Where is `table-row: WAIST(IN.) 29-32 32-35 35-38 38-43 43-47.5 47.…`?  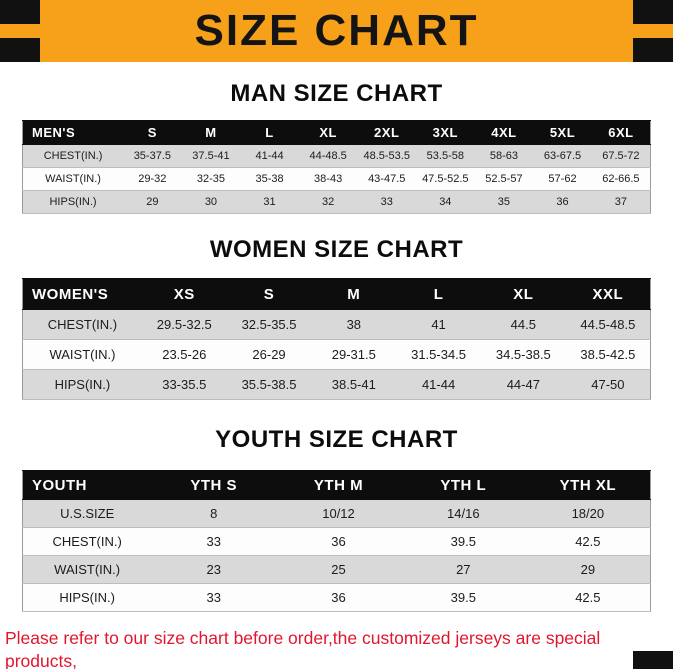 table-row: WAIST(IN.) 29-32 32-35 35-38 38-43 43-47.5 47.… is located at coordinates (336, 179).